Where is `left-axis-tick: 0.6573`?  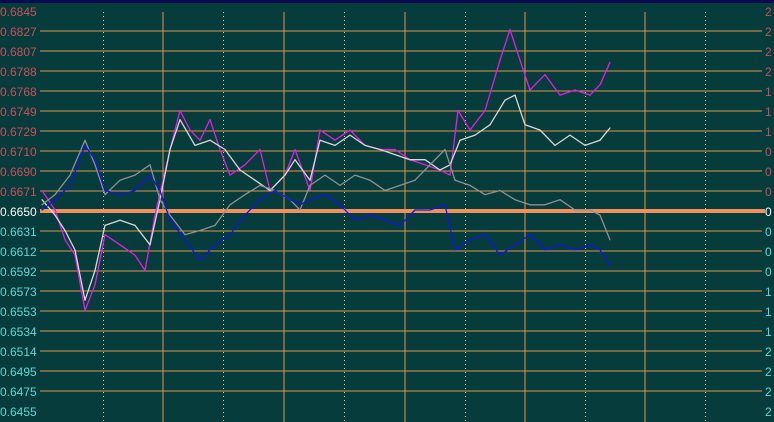
left-axis-tick: 0.6573 is located at coordinates (18, 292).